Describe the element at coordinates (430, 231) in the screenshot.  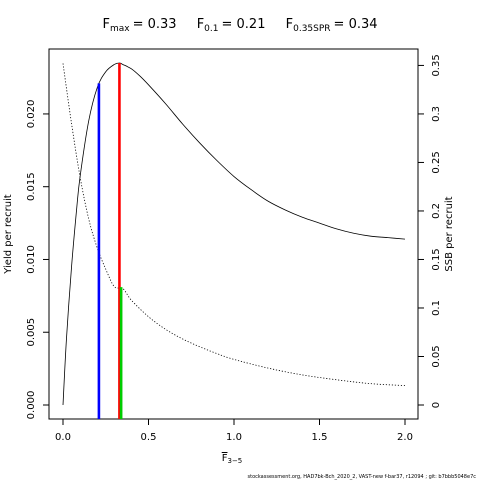
I see `y-right-axis: 0 0.05 0.1 0.15 0.2 0.25 0.3 0.35` at that location.